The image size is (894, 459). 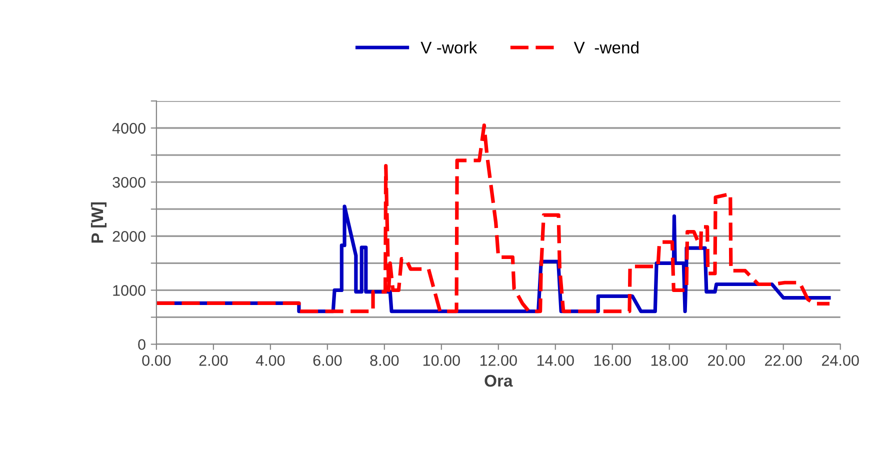 What do you see at coordinates (98, 222) in the screenshot?
I see `y-axis-title: P [W]` at bounding box center [98, 222].